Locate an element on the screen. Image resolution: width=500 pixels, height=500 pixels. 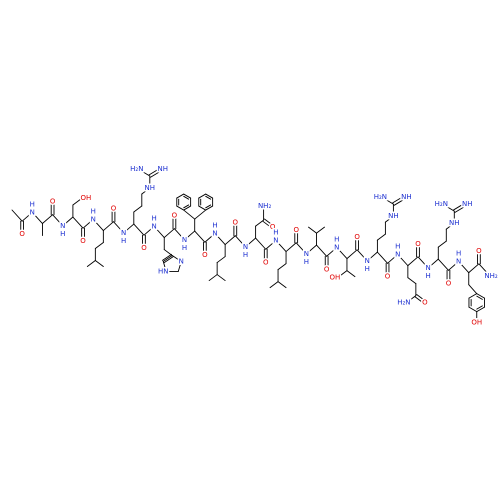
atom-label: H₂N is located at coordinates (403, 303).